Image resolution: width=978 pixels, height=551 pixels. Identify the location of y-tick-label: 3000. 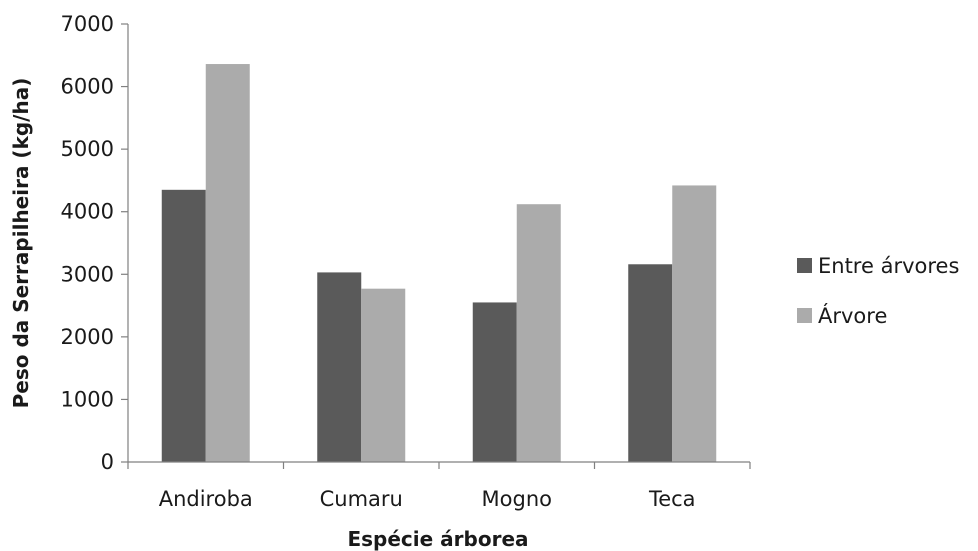
(87, 274).